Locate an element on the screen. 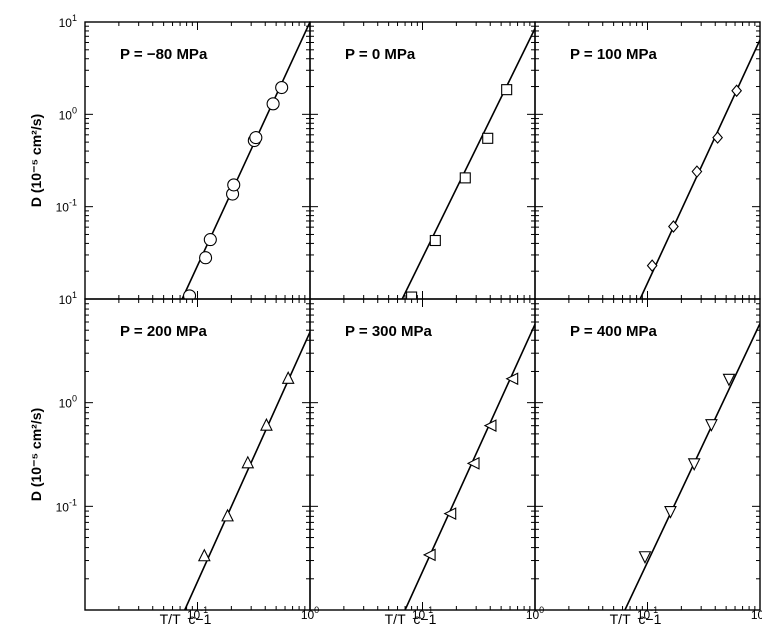 The width and height of the screenshot is (762, 624). panel-3: P = 100 MPa is located at coordinates (647, 160).